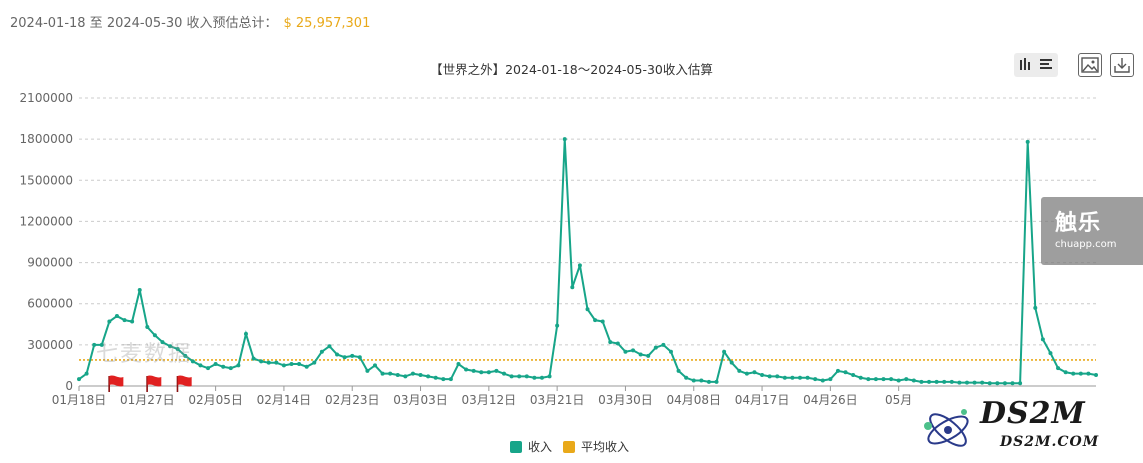 The image size is (1143, 463). What do you see at coordinates (569, 447) in the screenshot?
I see `legend-swatch-average` at bounding box center [569, 447].